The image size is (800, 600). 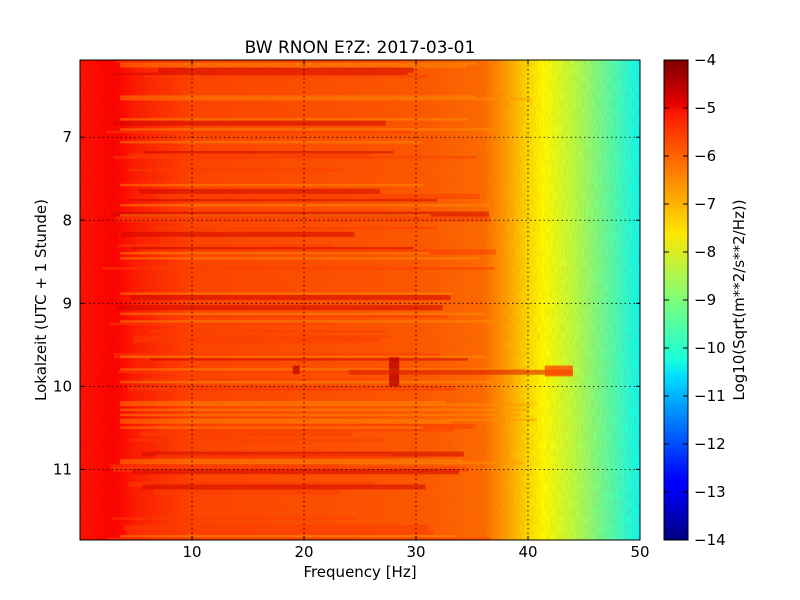 What do you see at coordinates (527, 552) in the screenshot?
I see `x-tick-label: 40` at bounding box center [527, 552].